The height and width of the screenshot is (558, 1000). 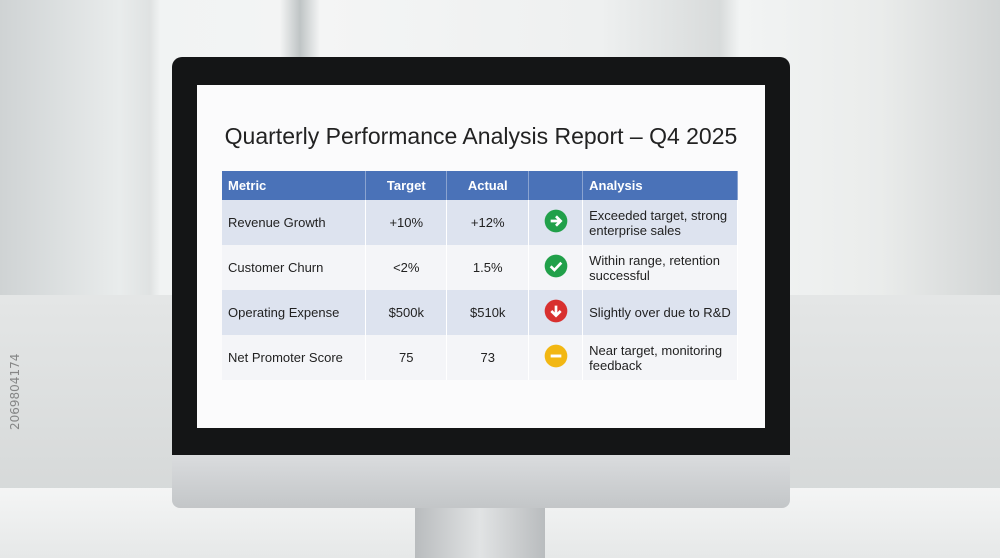 I want to click on column-header: Analysis, so click(x=660, y=185).